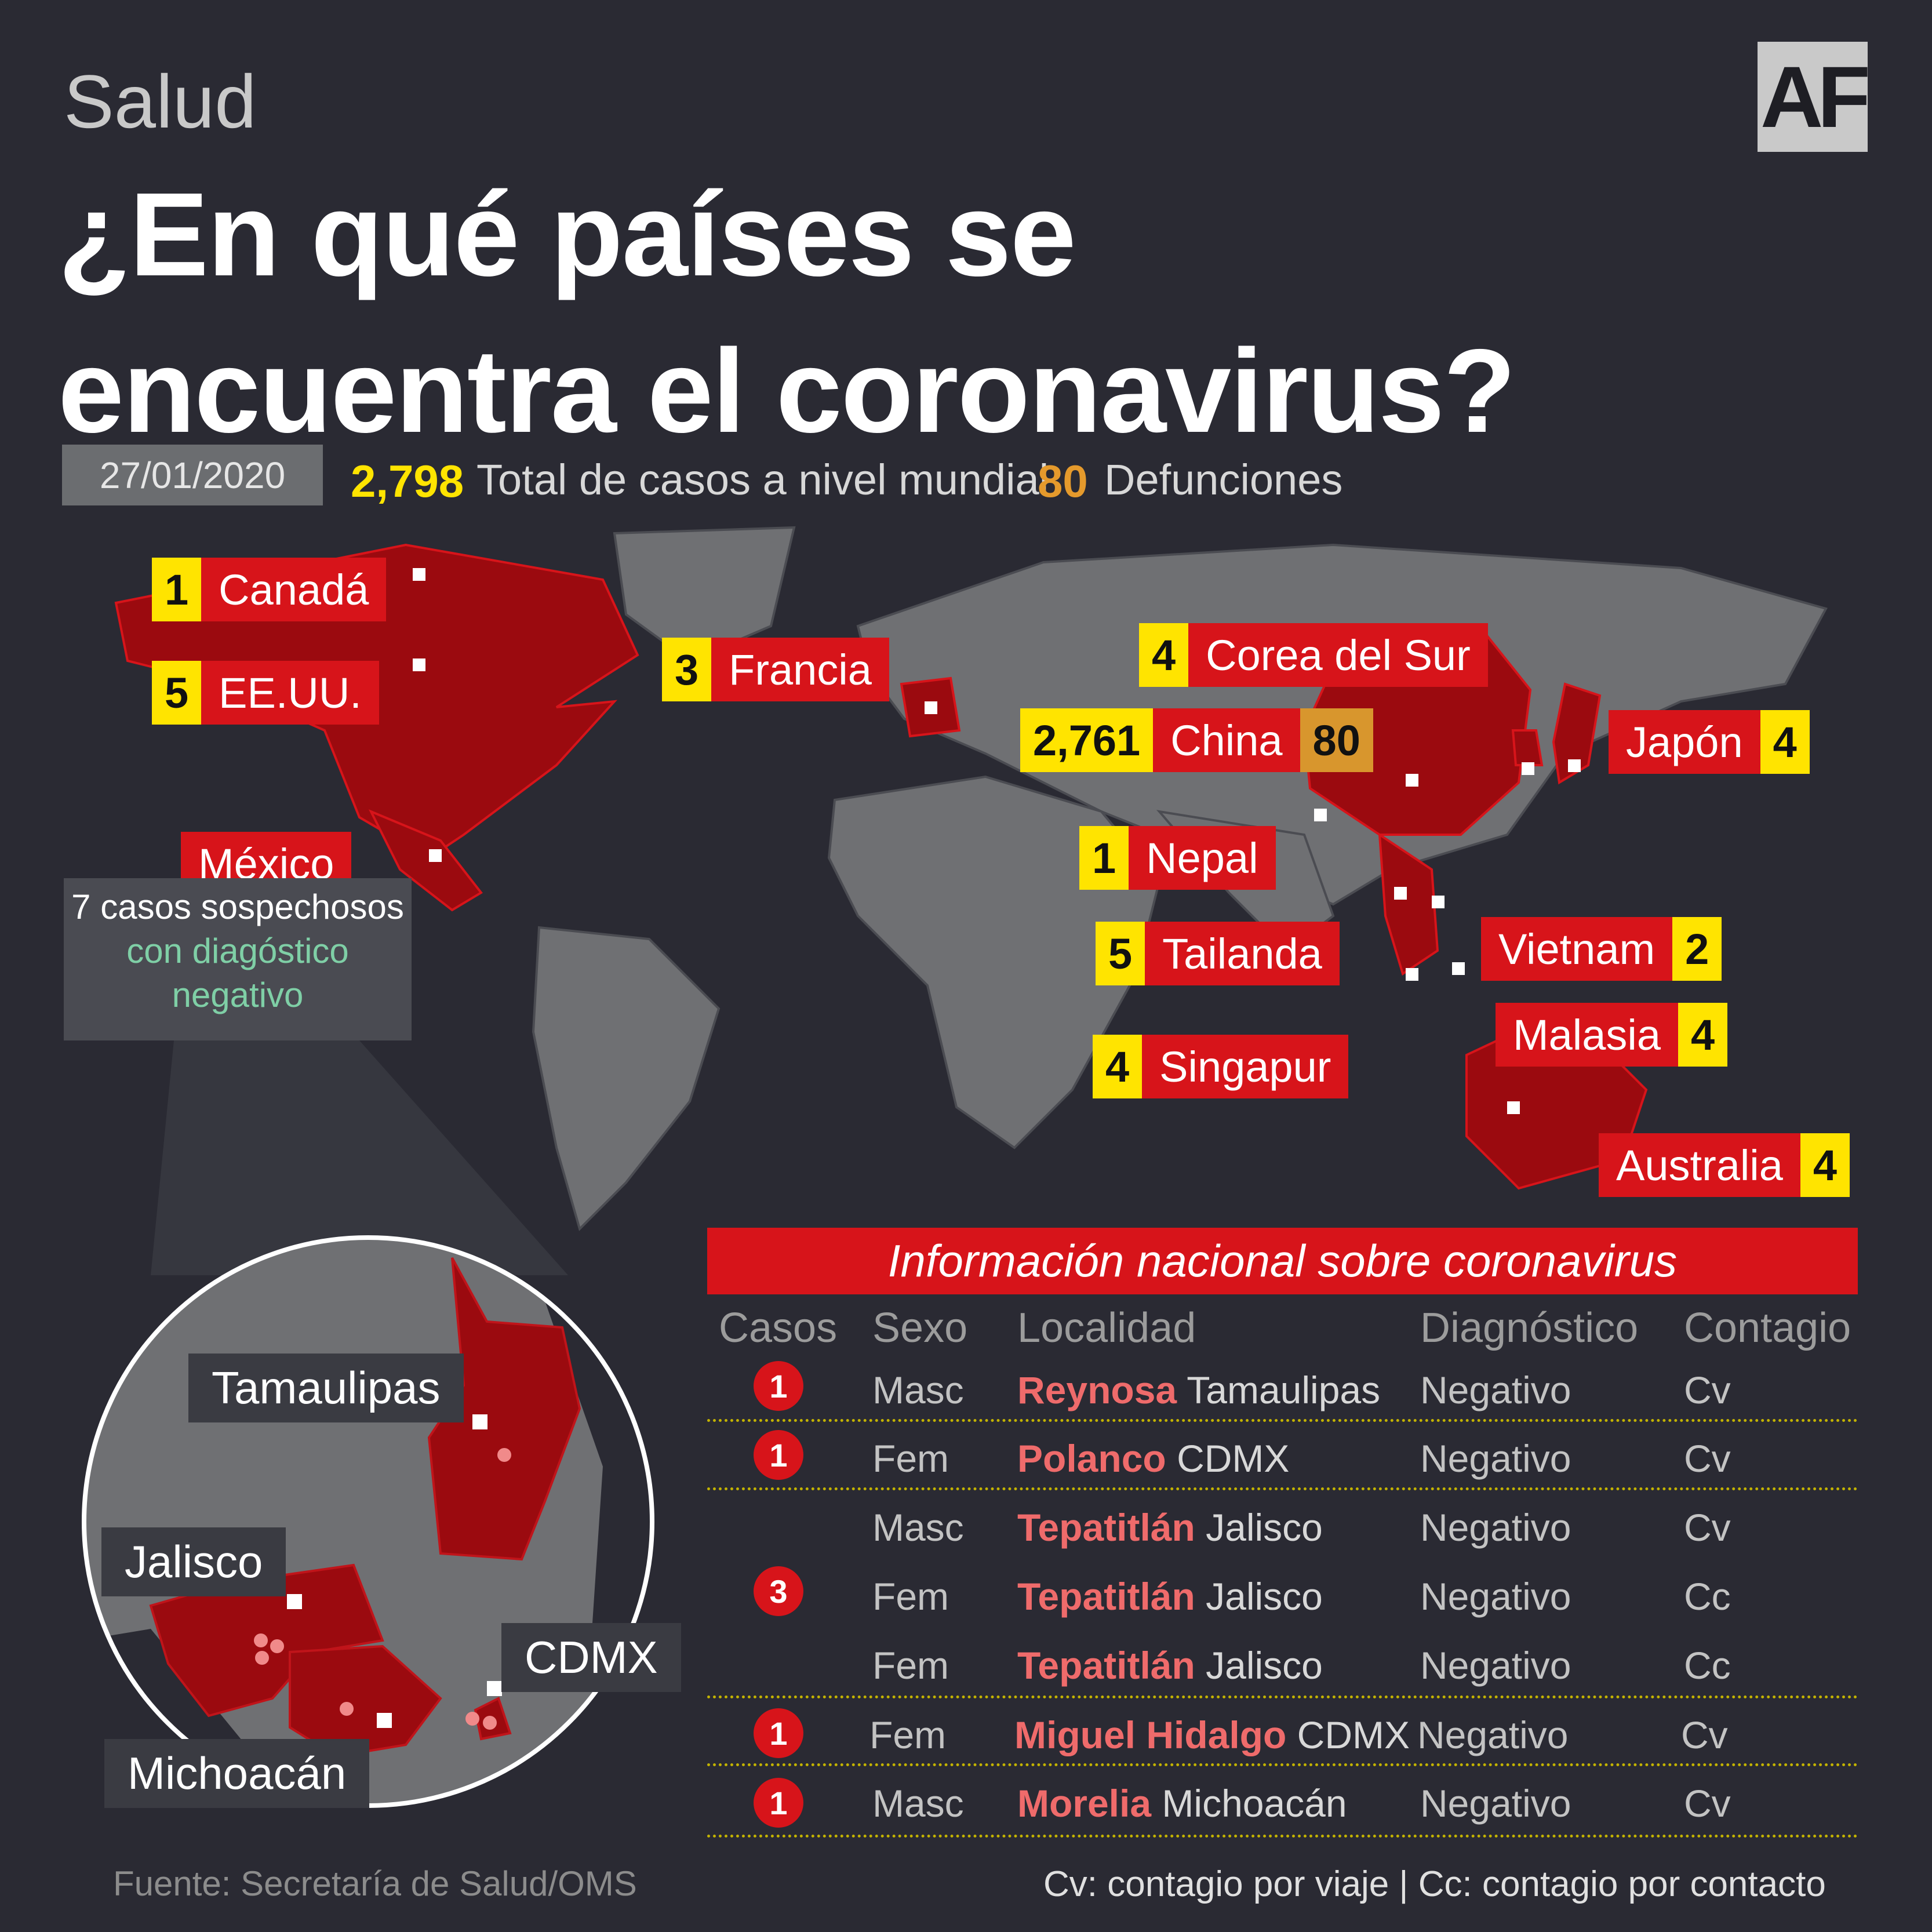  What do you see at coordinates (1587, 1035) in the screenshot?
I see `malaysia-name: Malasia` at bounding box center [1587, 1035].